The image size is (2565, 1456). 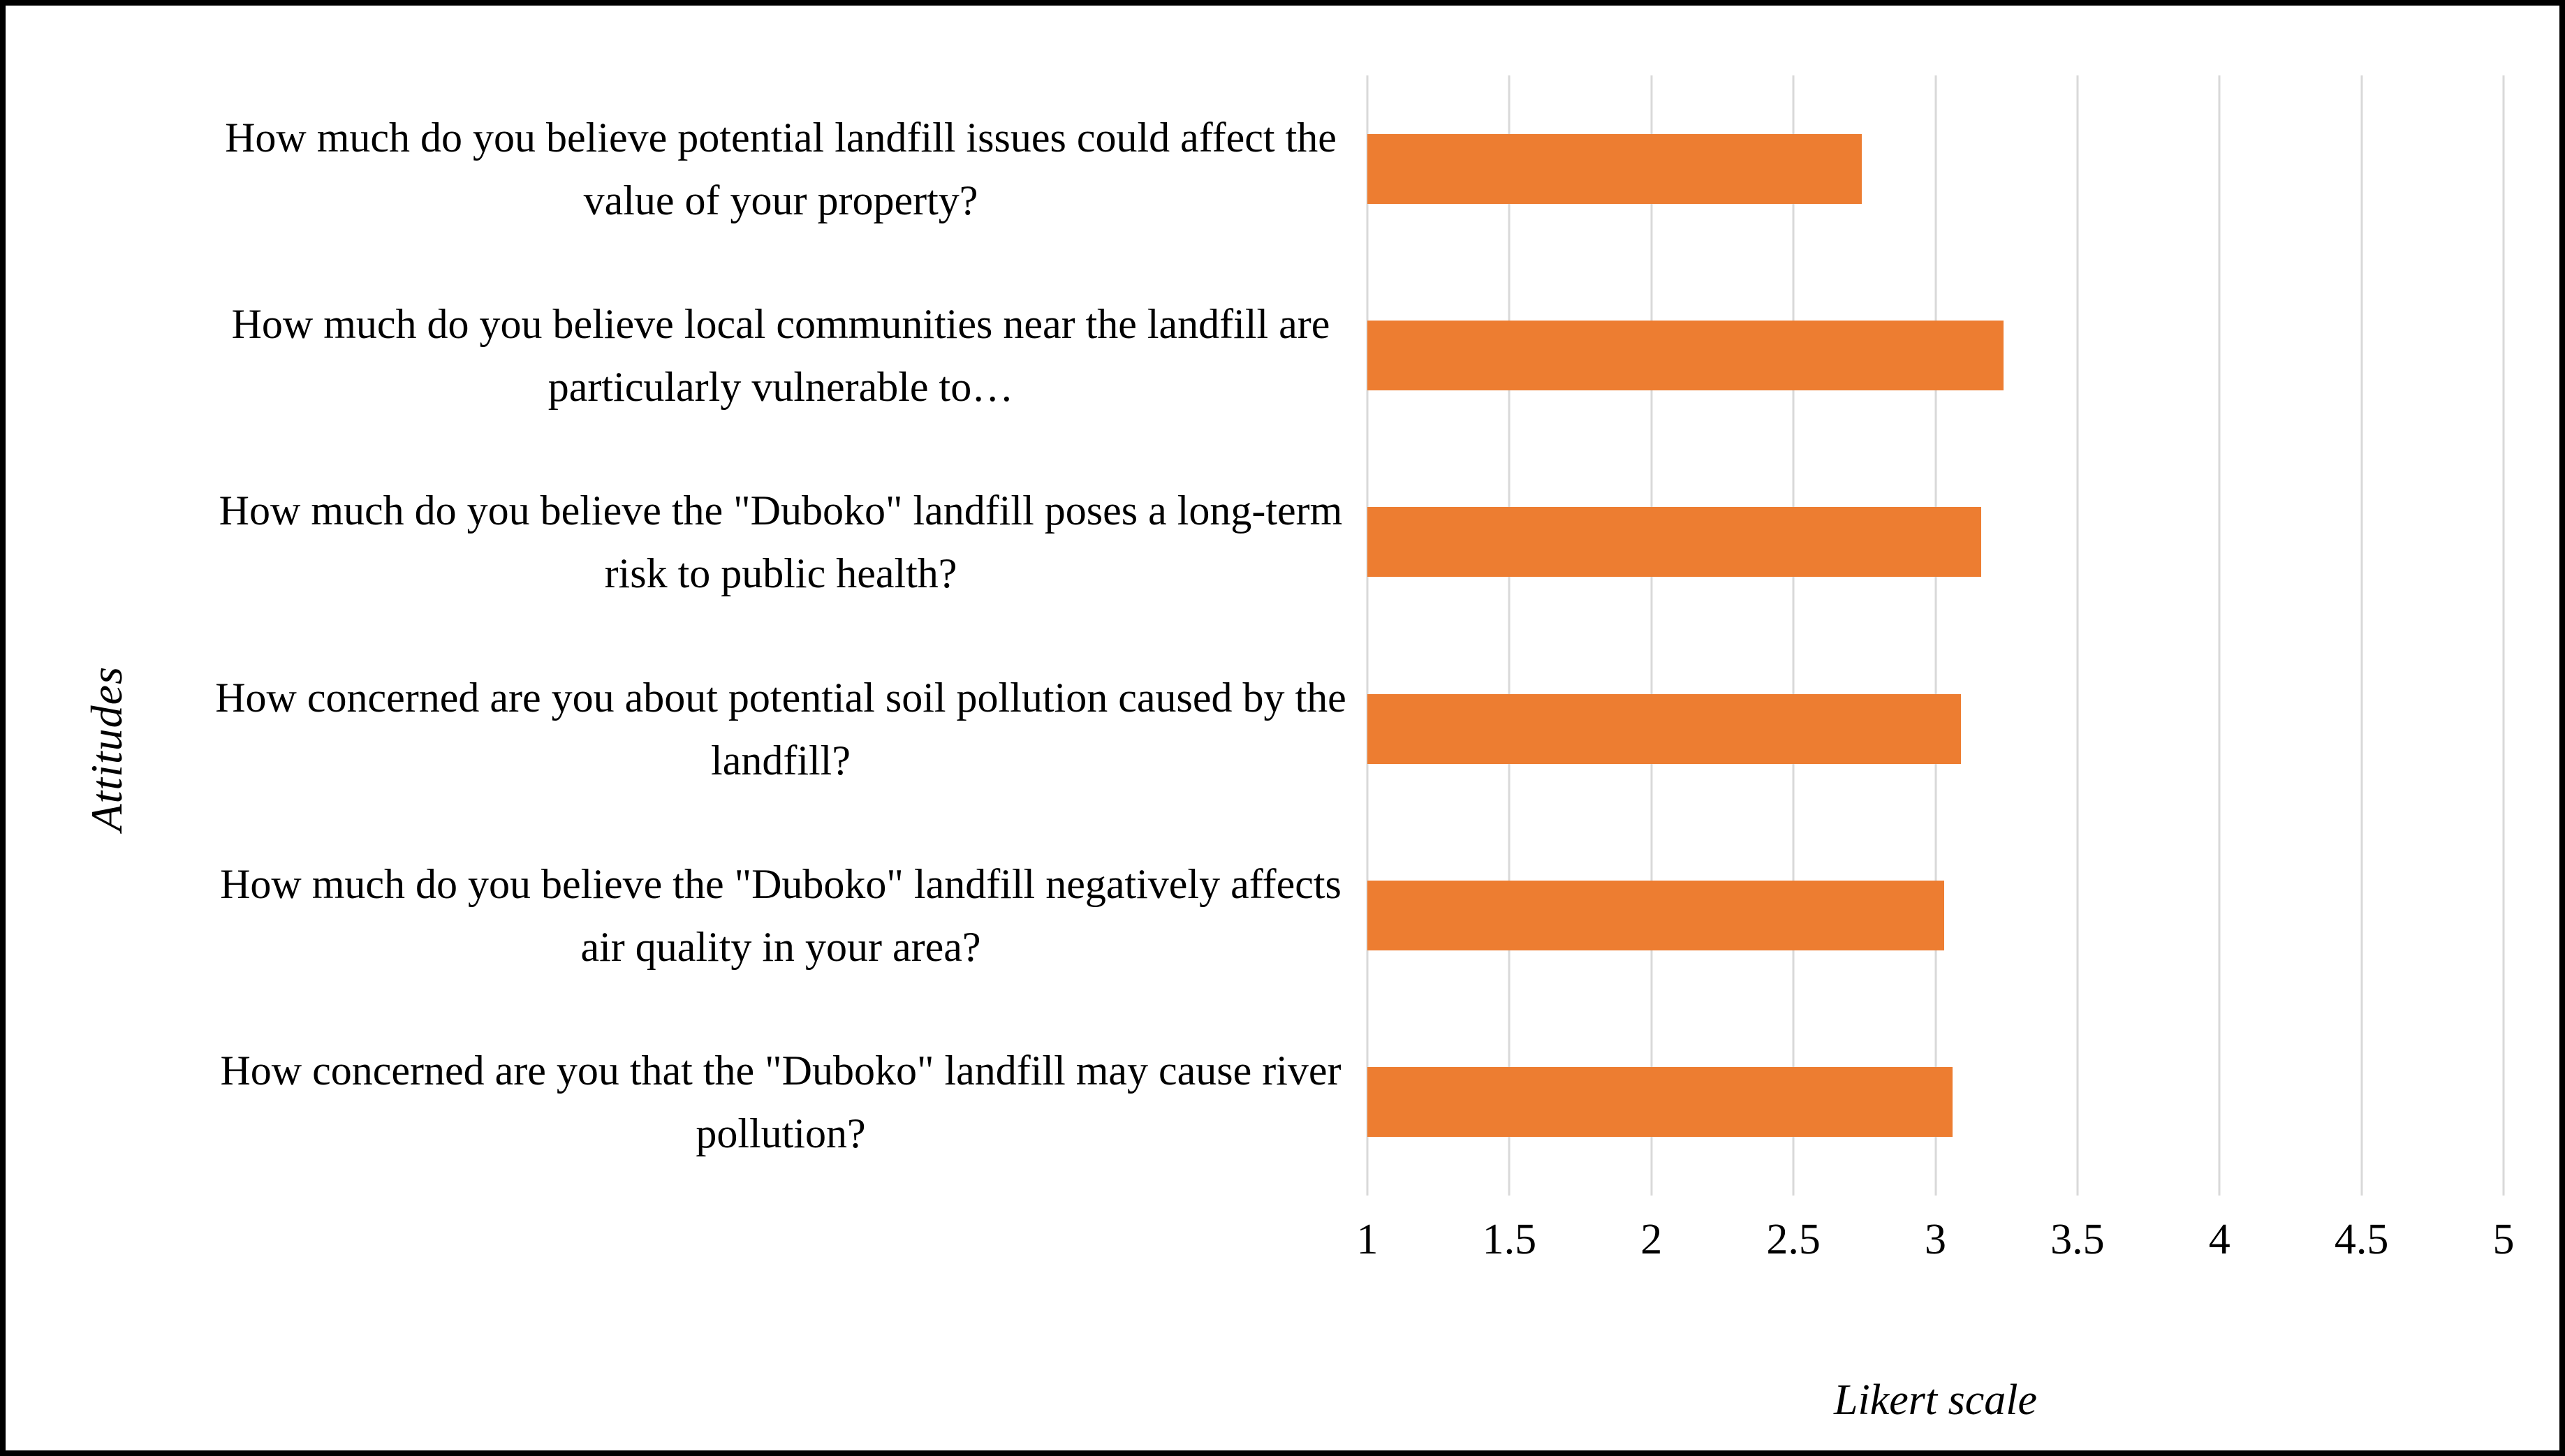 What do you see at coordinates (1510, 1239) in the screenshot?
I see `x-axis-tick-label: 1.5` at bounding box center [1510, 1239].